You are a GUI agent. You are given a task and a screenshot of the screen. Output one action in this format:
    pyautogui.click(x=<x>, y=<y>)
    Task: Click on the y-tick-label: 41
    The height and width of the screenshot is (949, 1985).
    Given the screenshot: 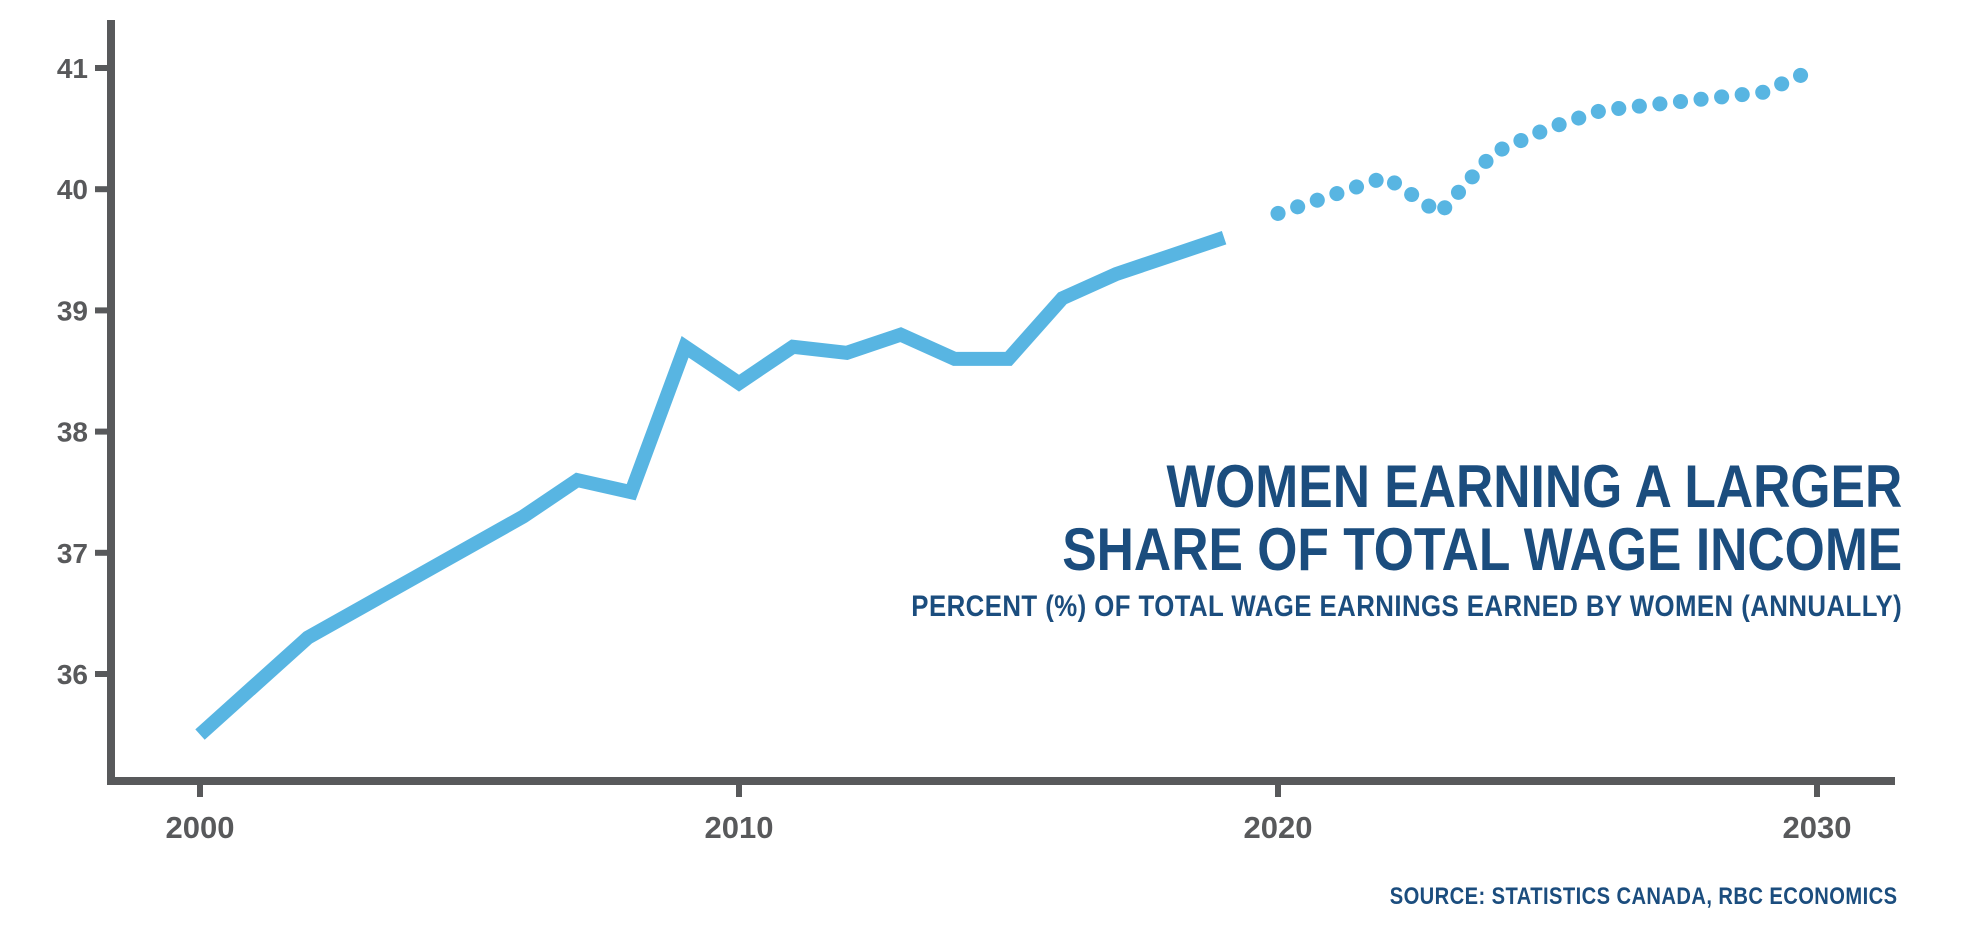 What is the action you would take?
    pyautogui.click(x=72, y=68)
    